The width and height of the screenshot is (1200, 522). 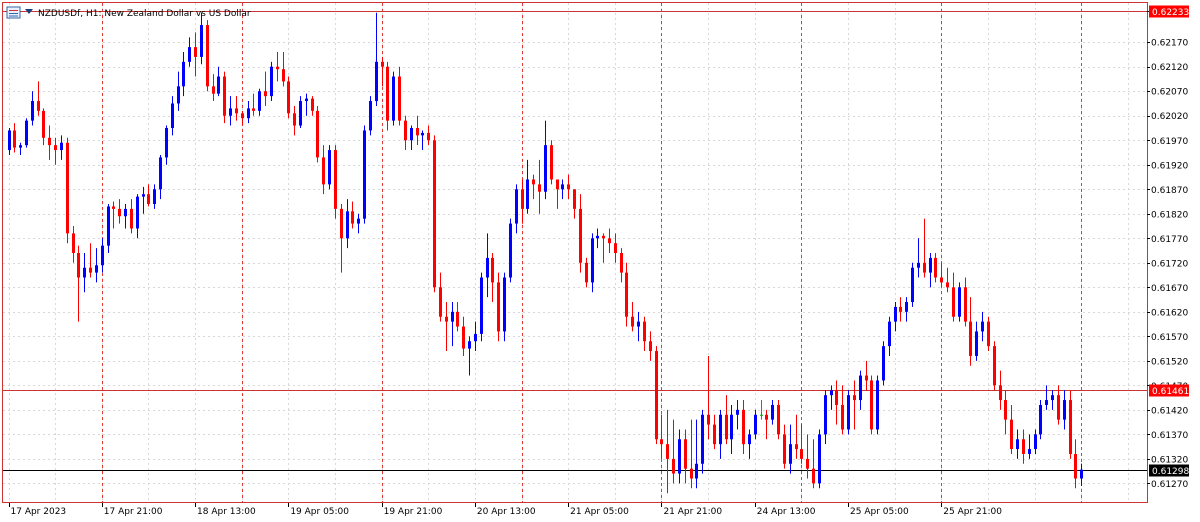 I want to click on y-tick-label: 0.62020, so click(x=1169, y=117).